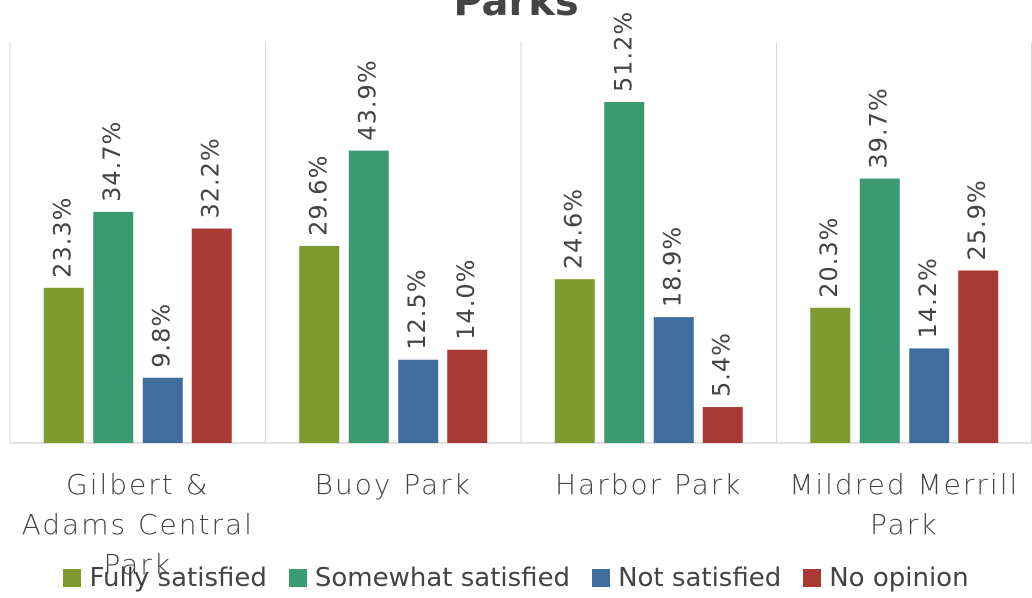 The height and width of the screenshot is (598, 1032). Describe the element at coordinates (673, 266) in the screenshot. I see `data-label: 18.9%` at that location.